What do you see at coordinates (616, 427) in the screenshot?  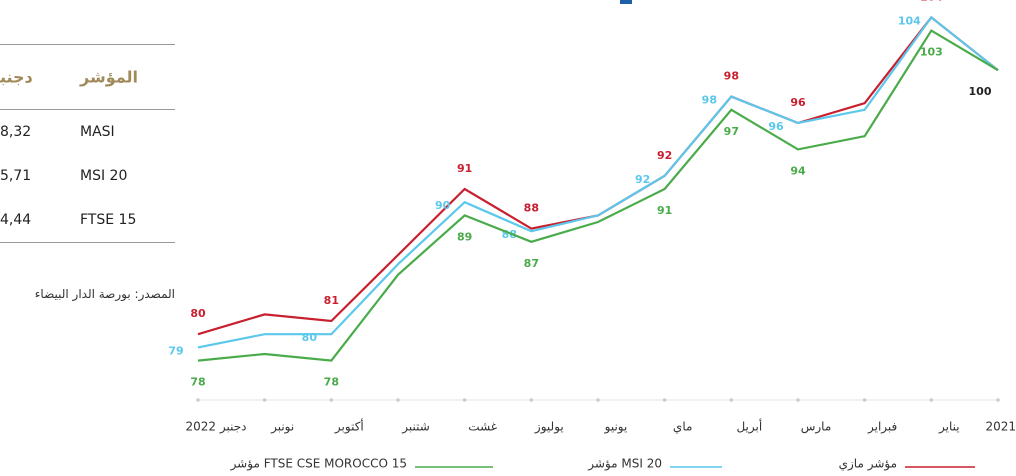 I see `x-tick-label: يونيو` at bounding box center [616, 427].